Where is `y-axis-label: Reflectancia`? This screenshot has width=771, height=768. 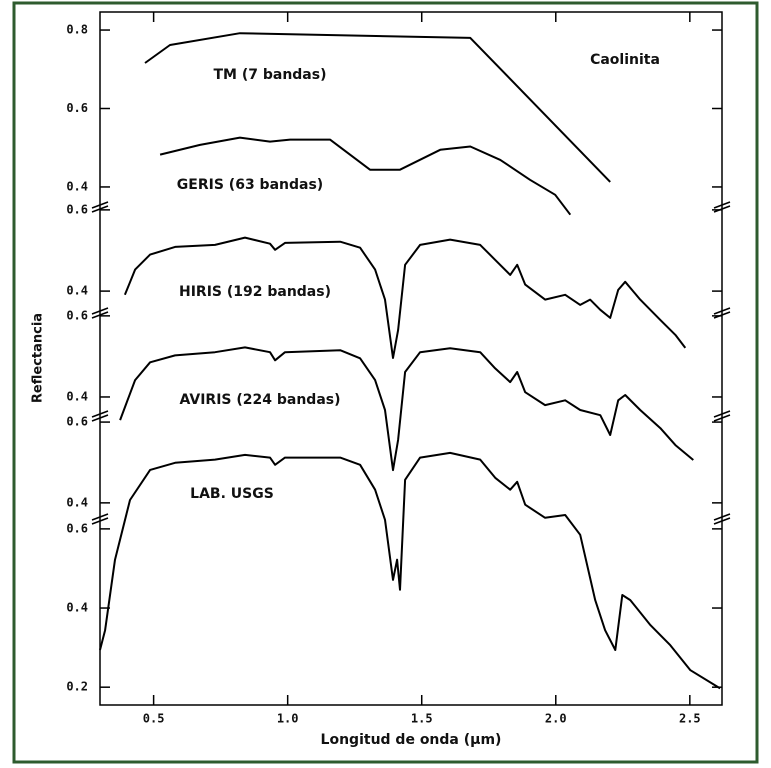 y-axis-label: Reflectancia is located at coordinates (38, 358).